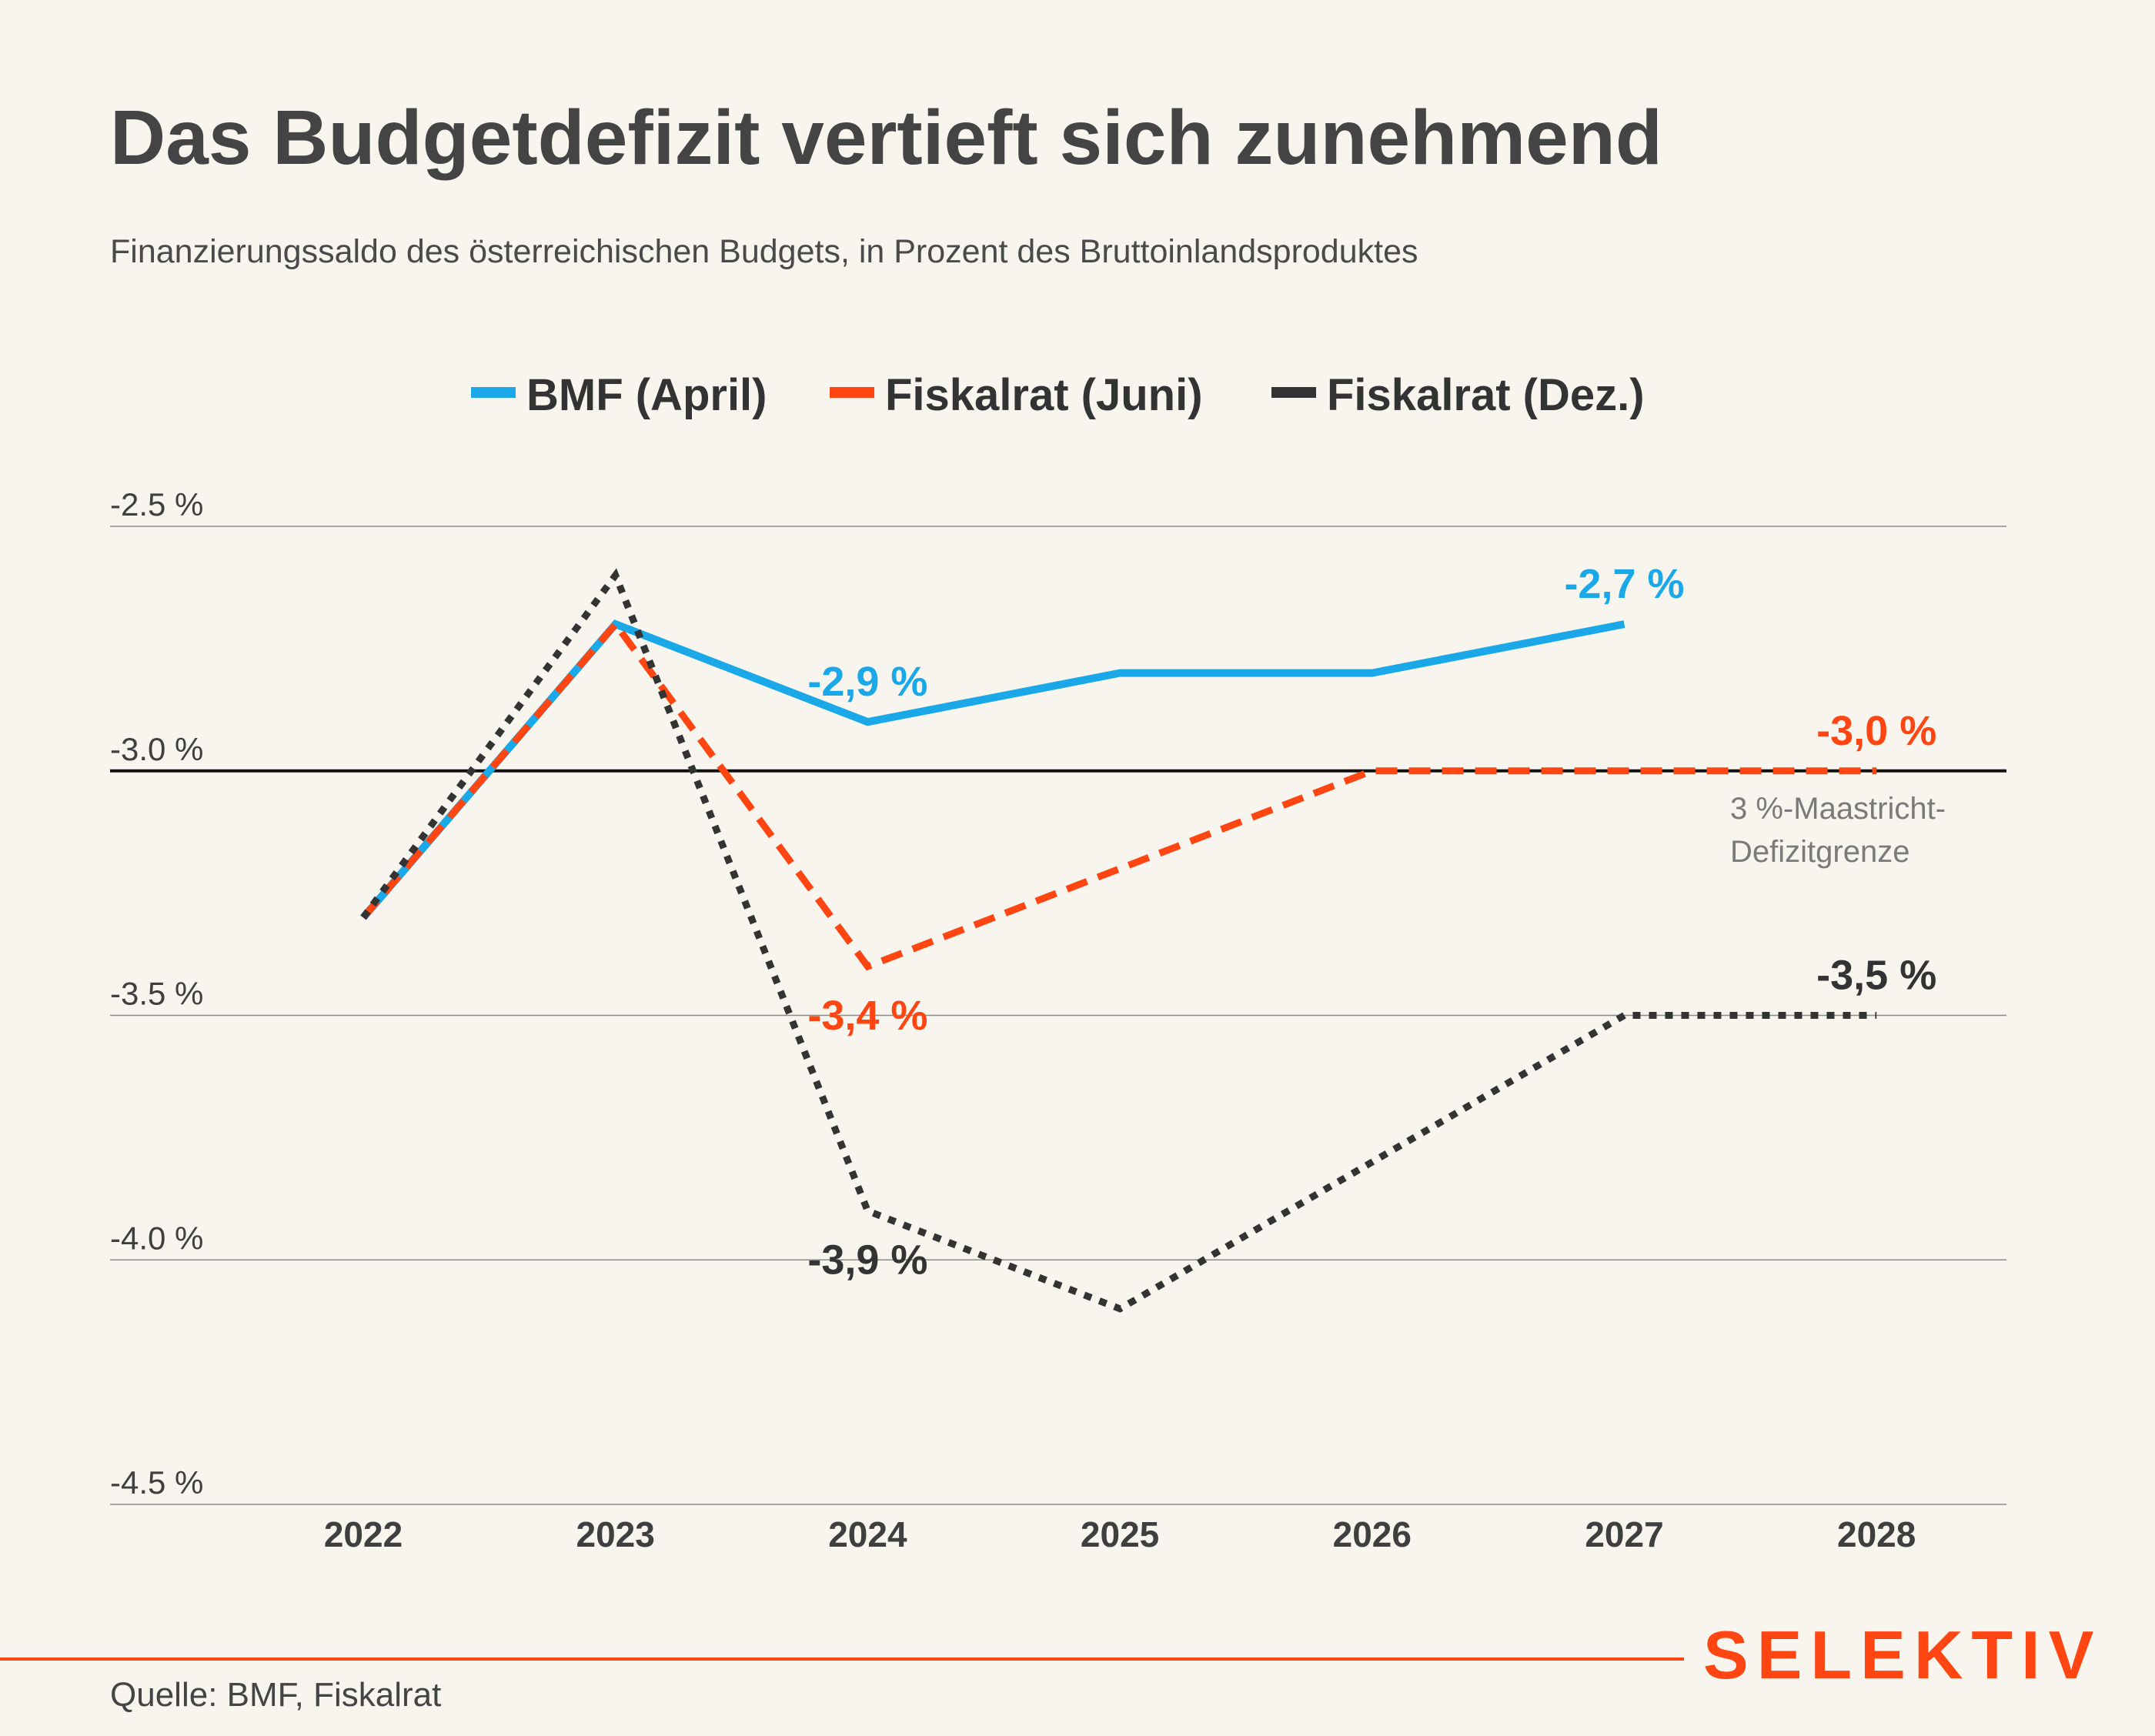 The image size is (2155, 1736). Describe the element at coordinates (276, 1695) in the screenshot. I see `source-note: Quelle: BMF, Fiskalrat` at that location.